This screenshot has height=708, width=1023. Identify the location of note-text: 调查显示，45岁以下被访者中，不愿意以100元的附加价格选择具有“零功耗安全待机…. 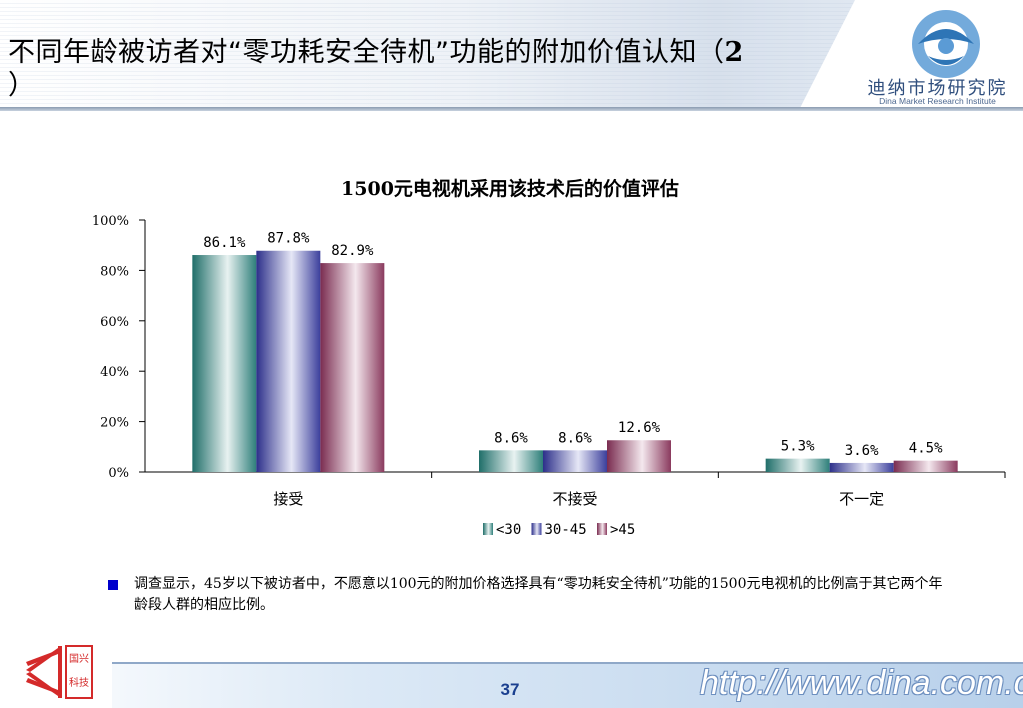
(538, 594).